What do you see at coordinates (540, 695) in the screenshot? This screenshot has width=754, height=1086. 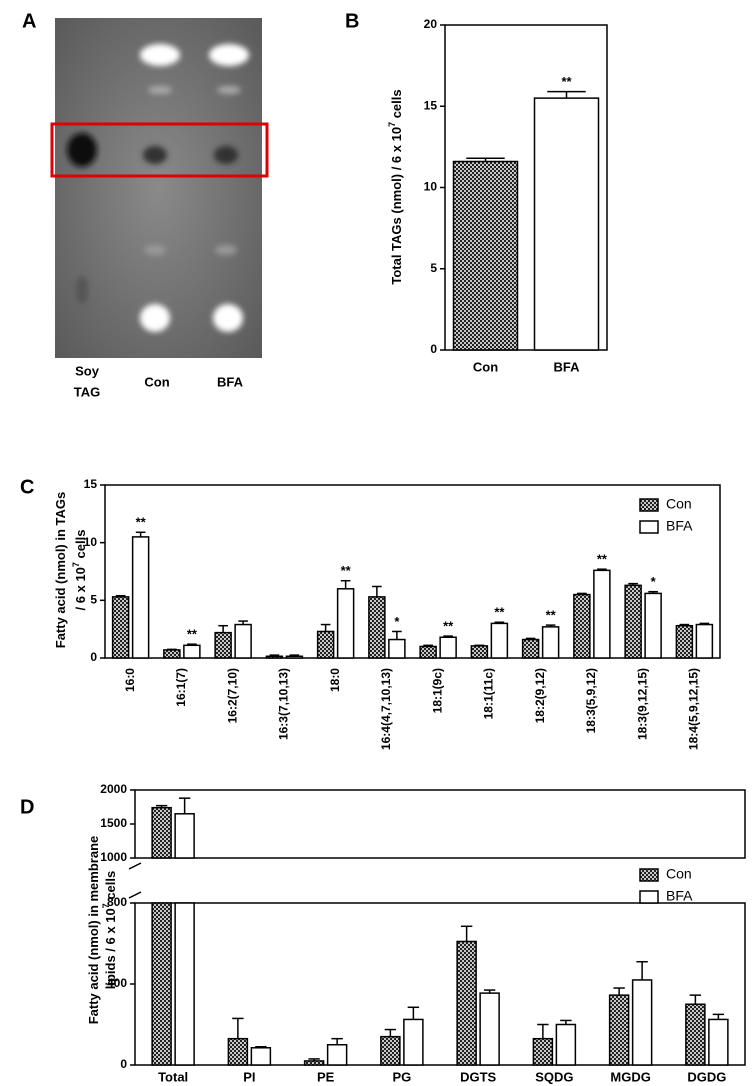 I see `x-tick-label: 18:2(9,12)` at bounding box center [540, 695].